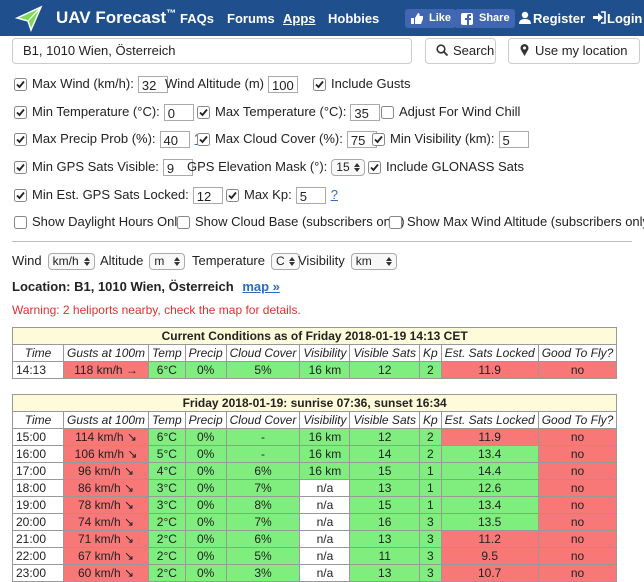 The height and width of the screenshot is (582, 644). I want to click on option: Max Cloud Cover (%): 75, so click(287, 139).